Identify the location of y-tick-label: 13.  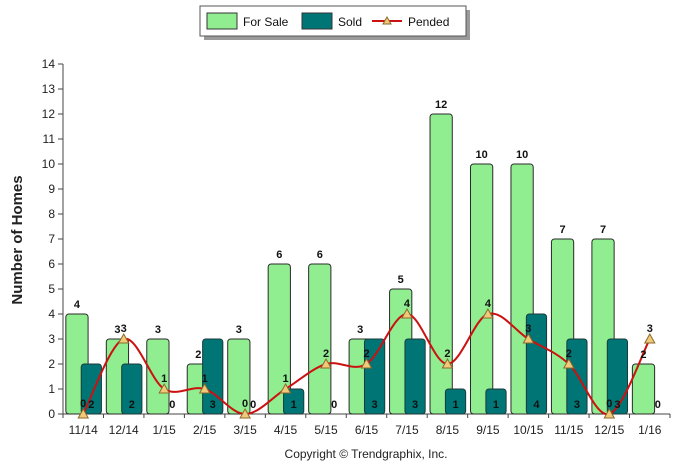
(49, 89).